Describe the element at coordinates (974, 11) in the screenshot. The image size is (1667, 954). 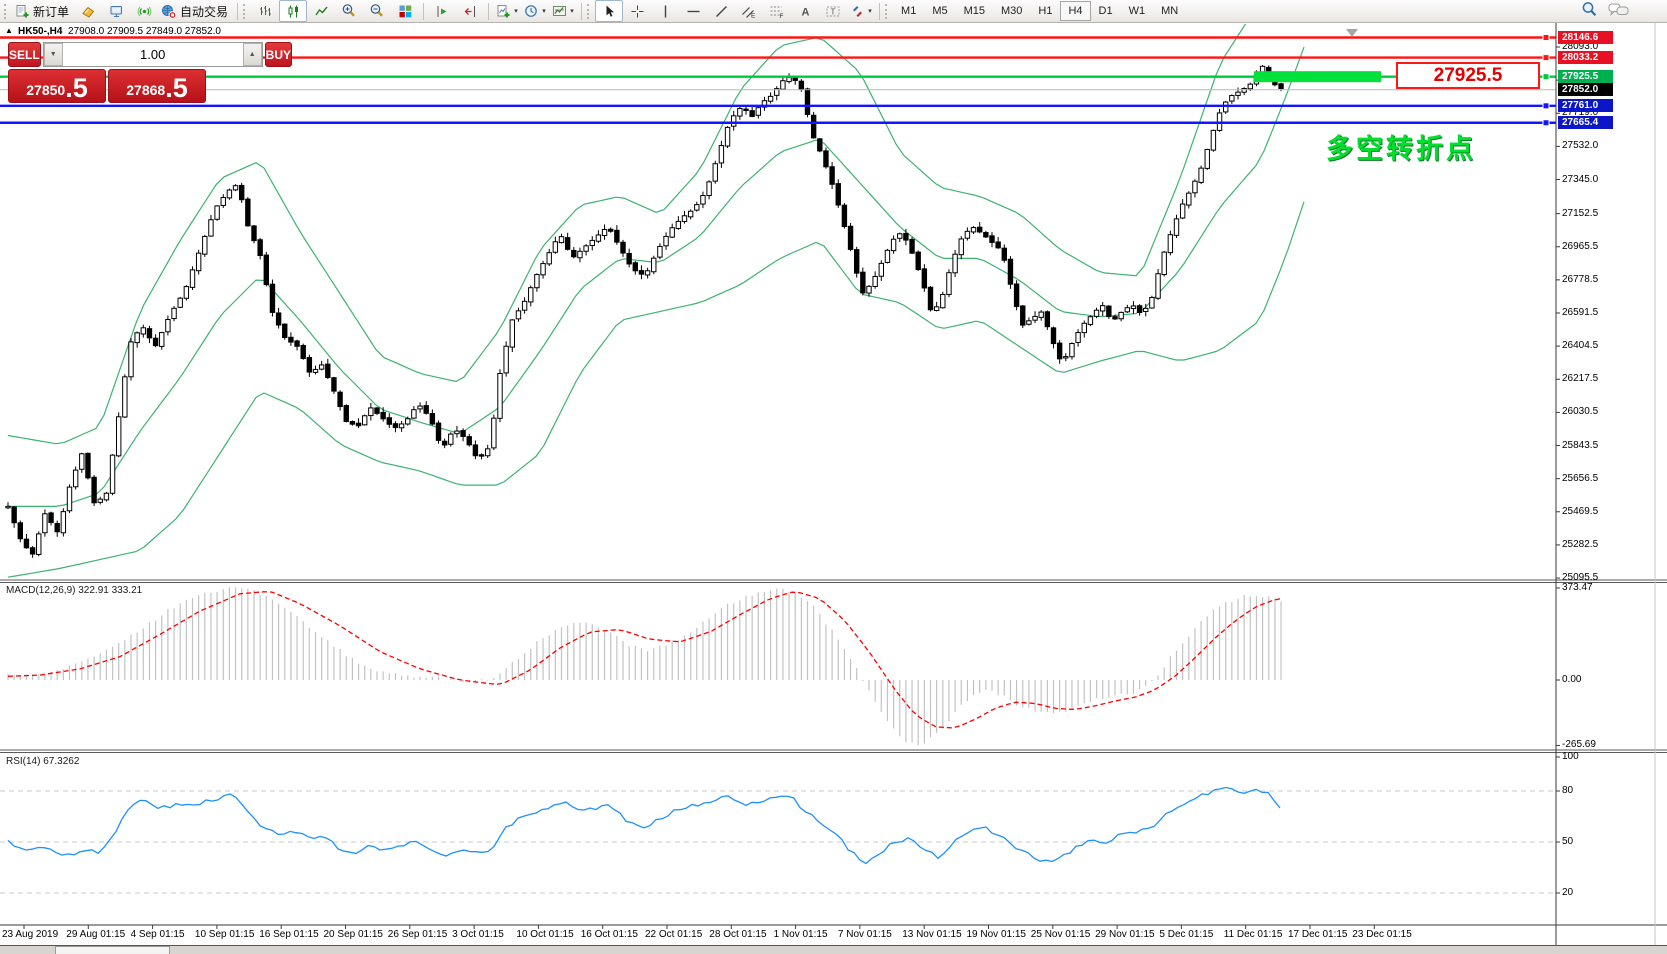
I see `timeframe-button-m15: M15` at that location.